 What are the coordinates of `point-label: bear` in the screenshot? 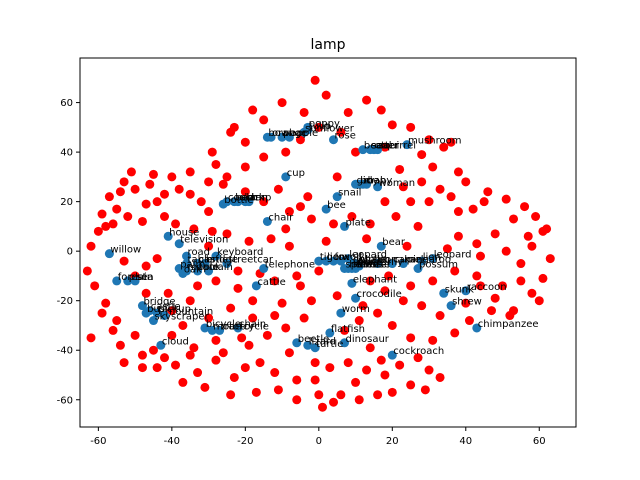 It's located at (394, 242).